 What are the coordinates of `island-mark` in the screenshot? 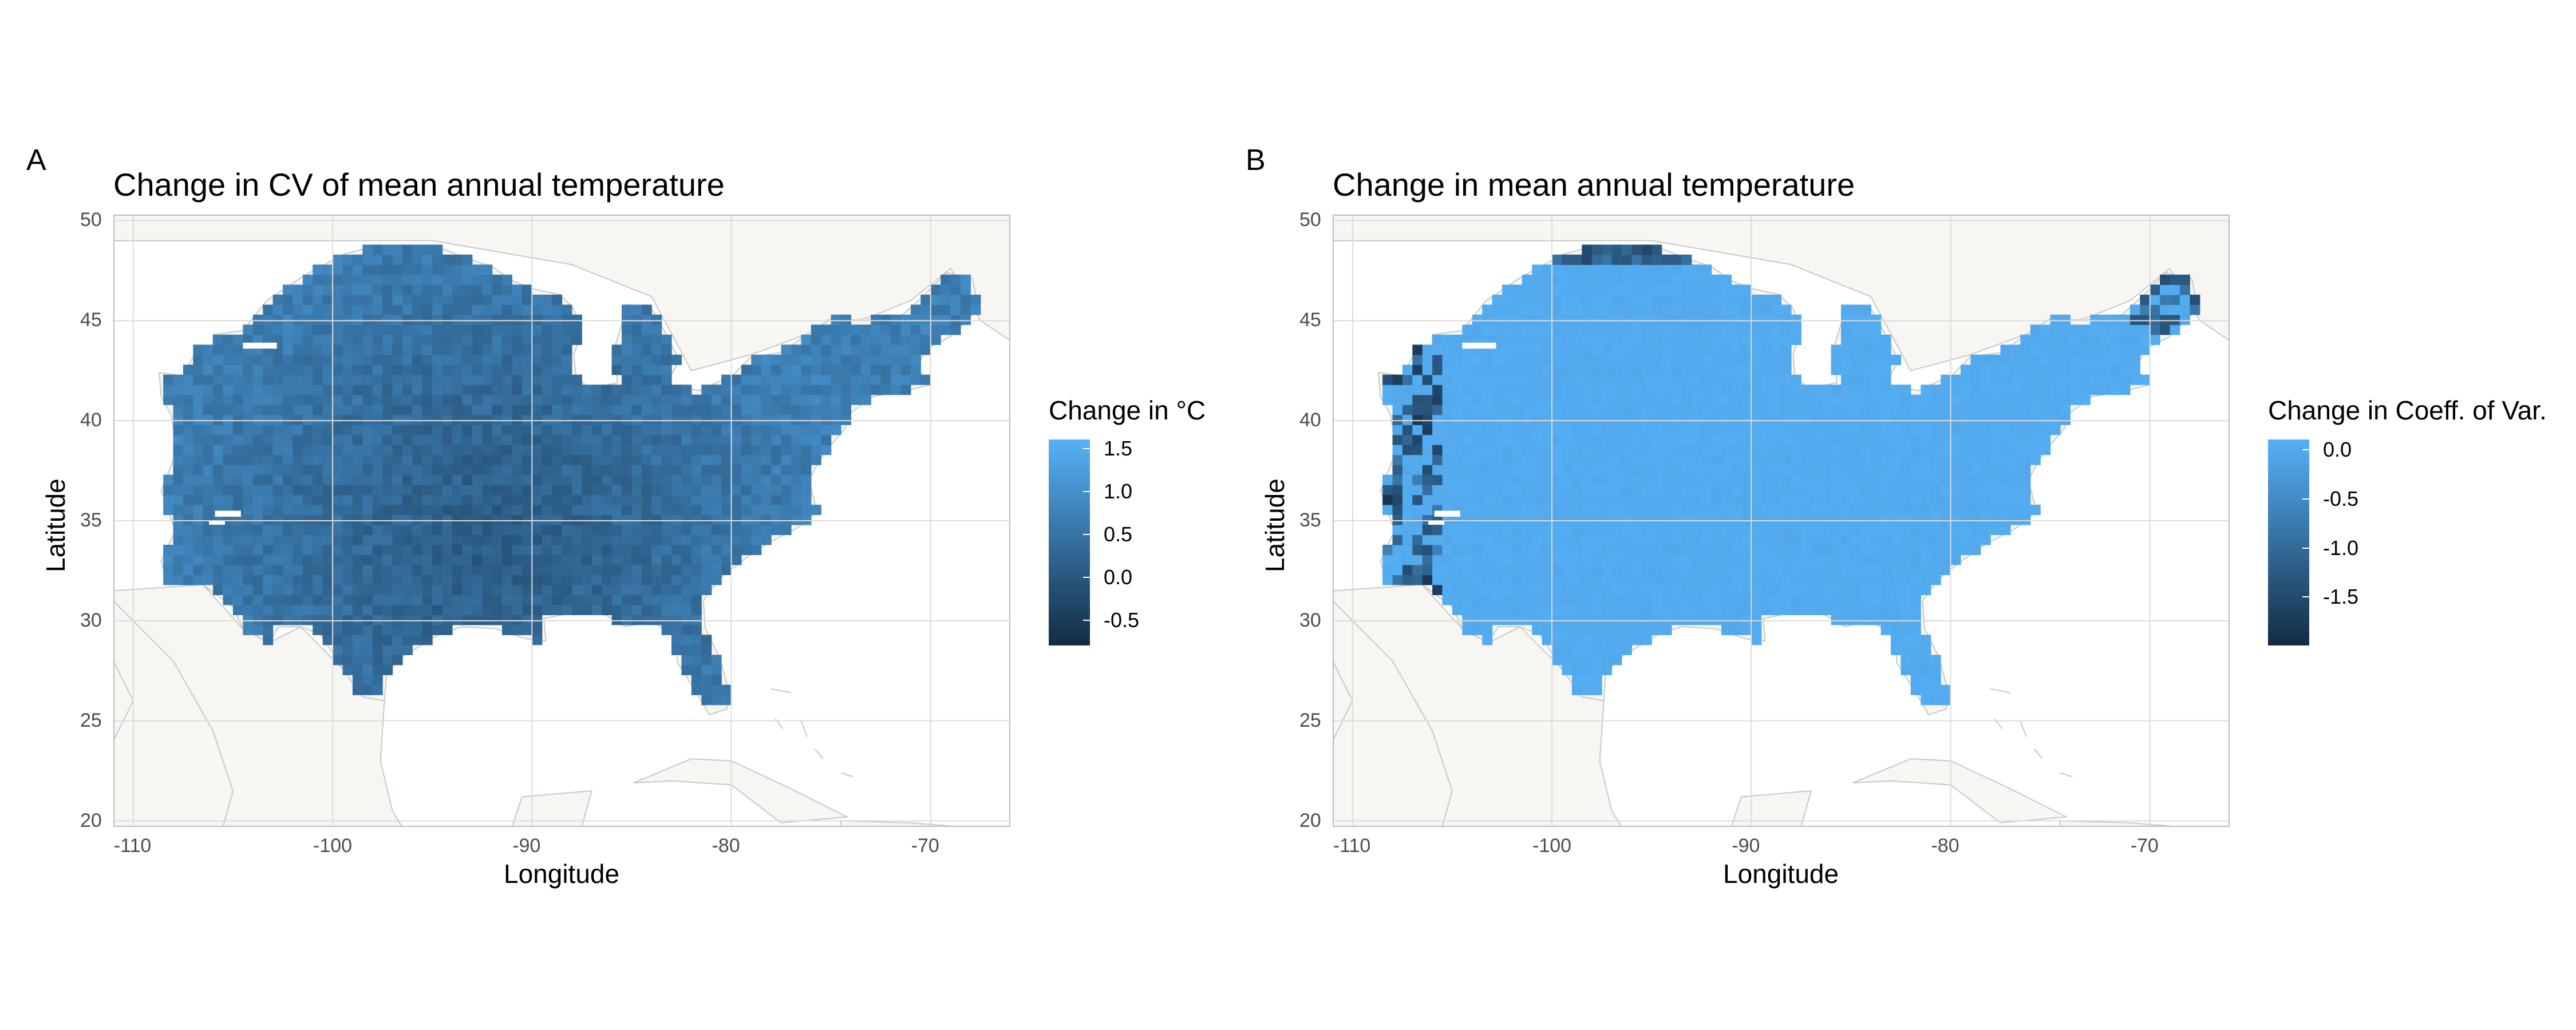 It's located at (2038, 753).